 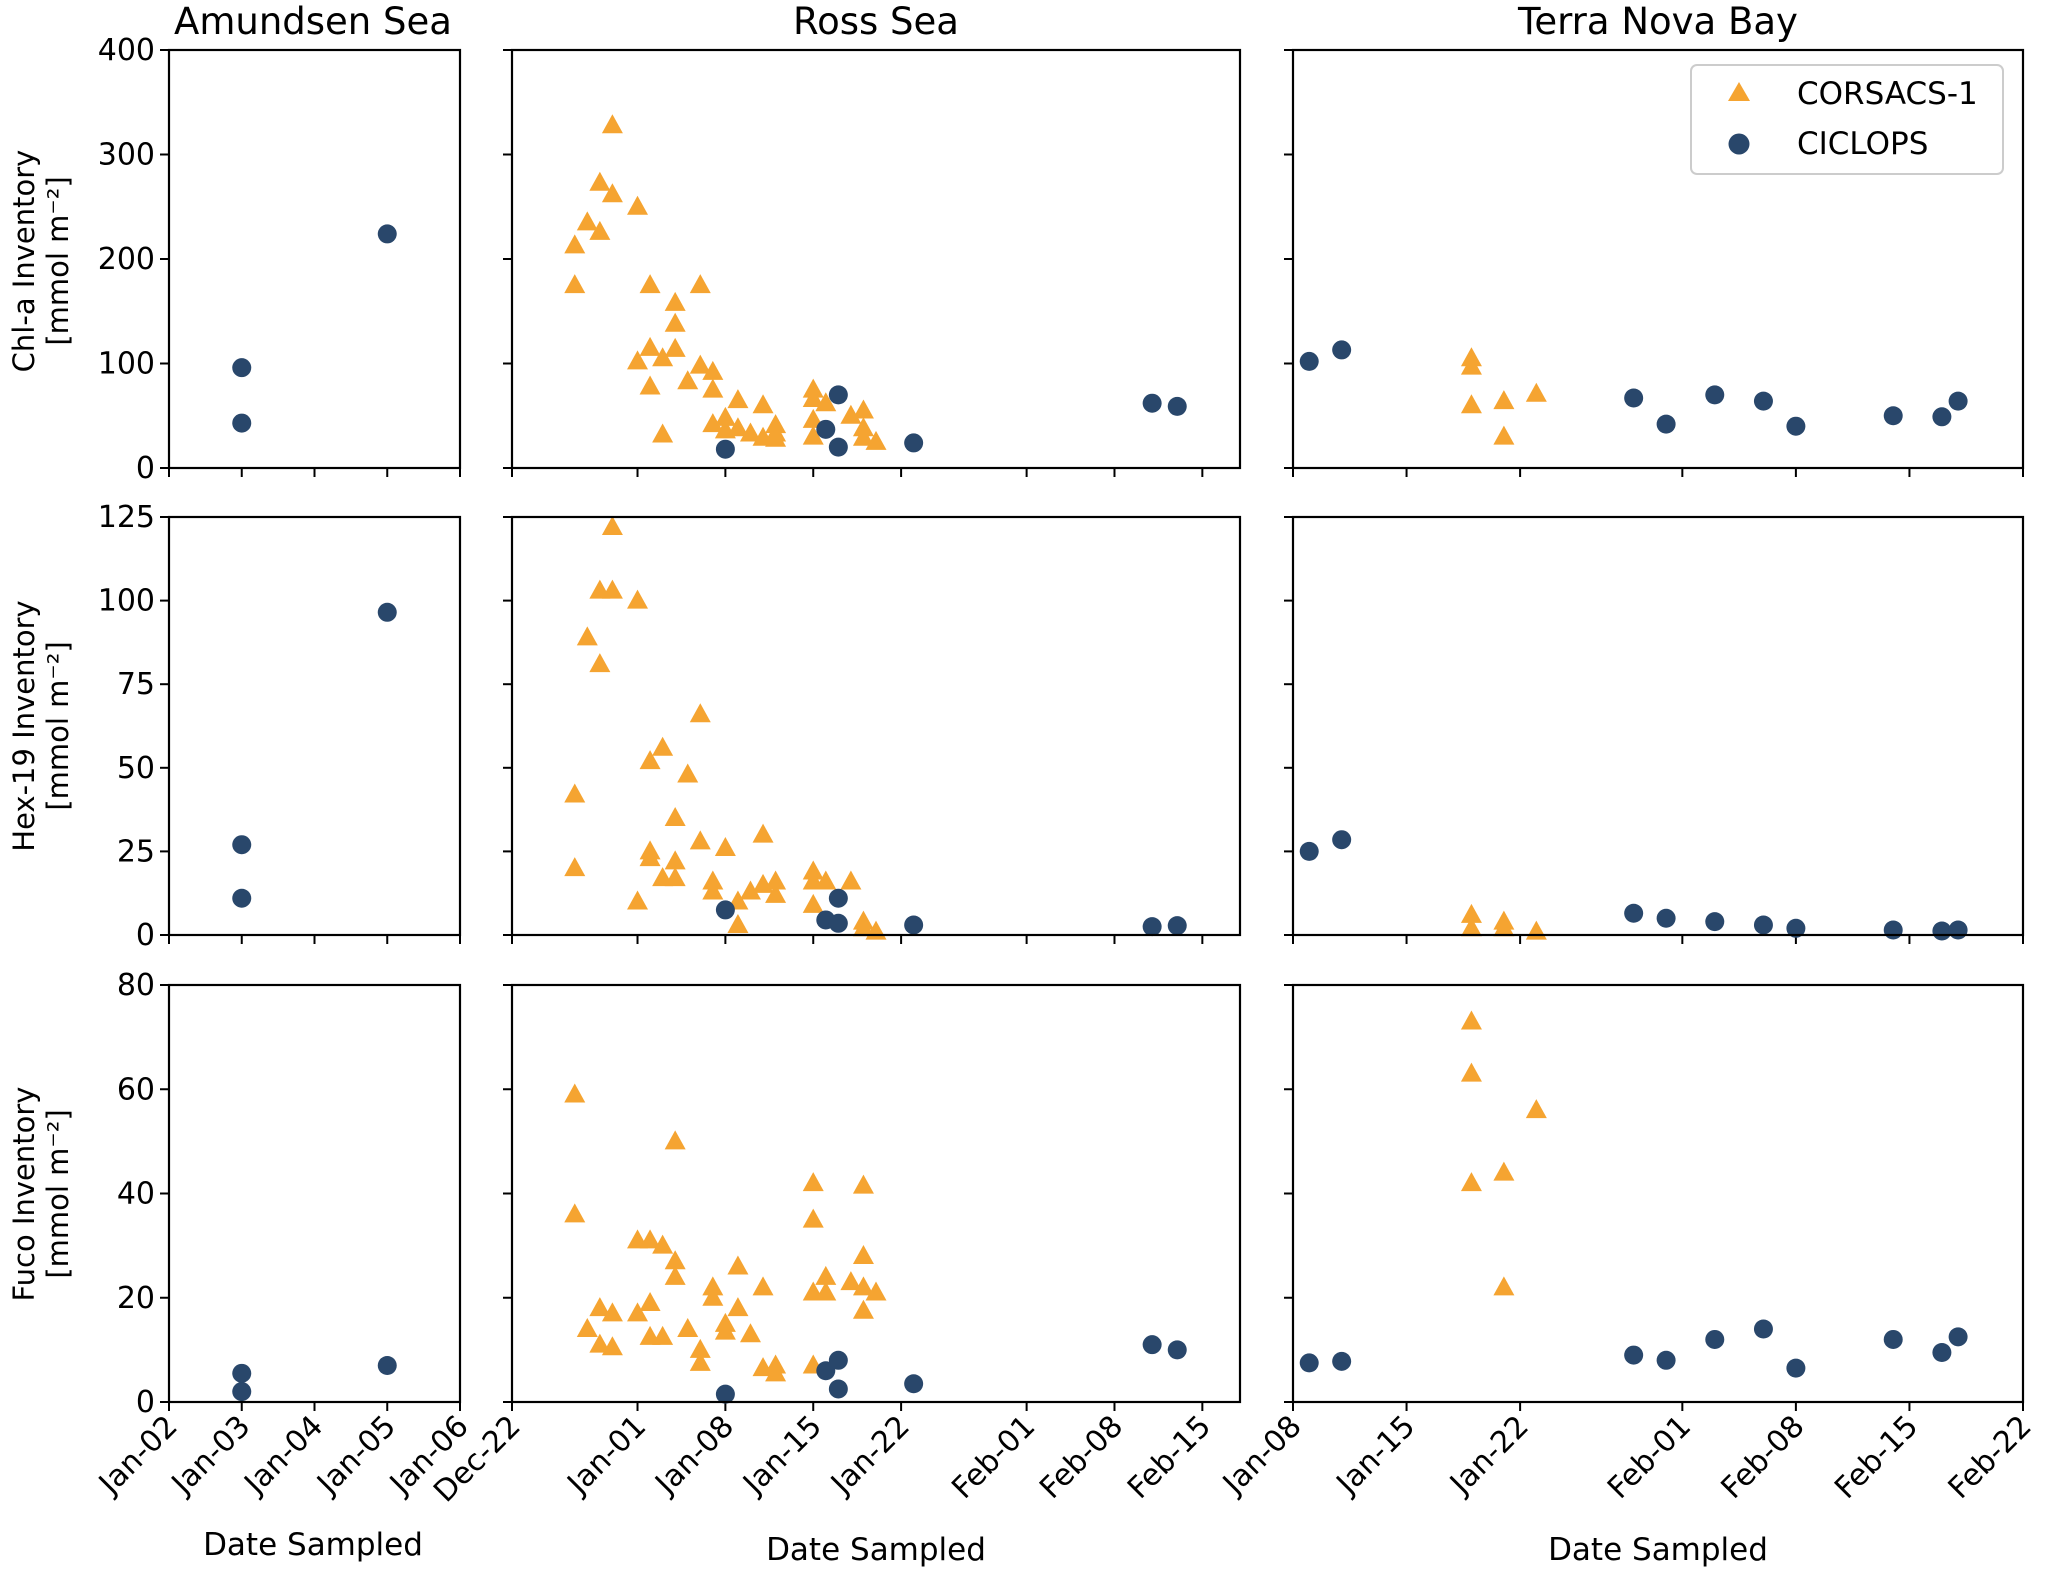 I want to click on ytick-label: 20, so click(x=136, y=1298).